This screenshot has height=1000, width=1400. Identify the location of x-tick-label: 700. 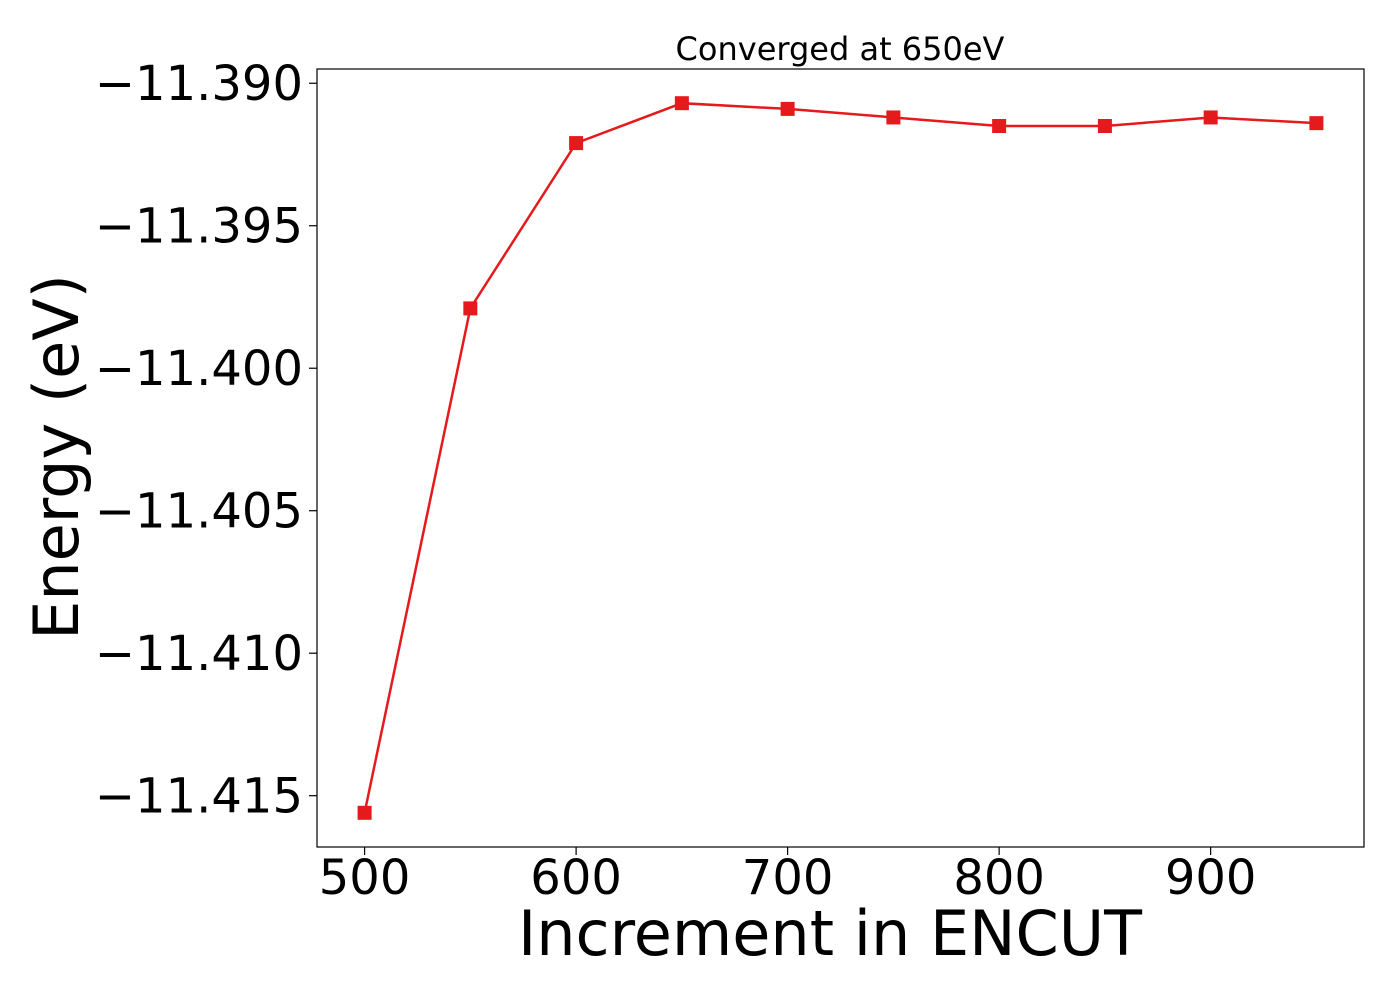
(788, 878).